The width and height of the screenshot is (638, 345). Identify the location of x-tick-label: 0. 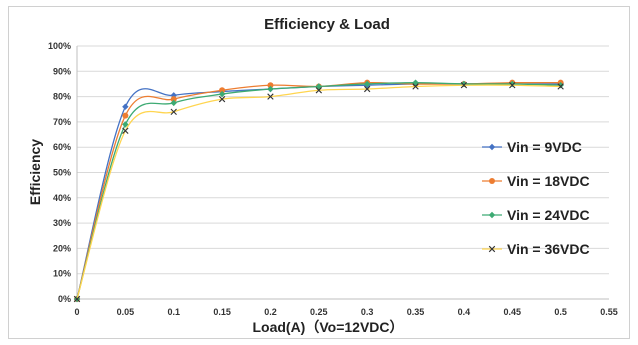
(76, 312).